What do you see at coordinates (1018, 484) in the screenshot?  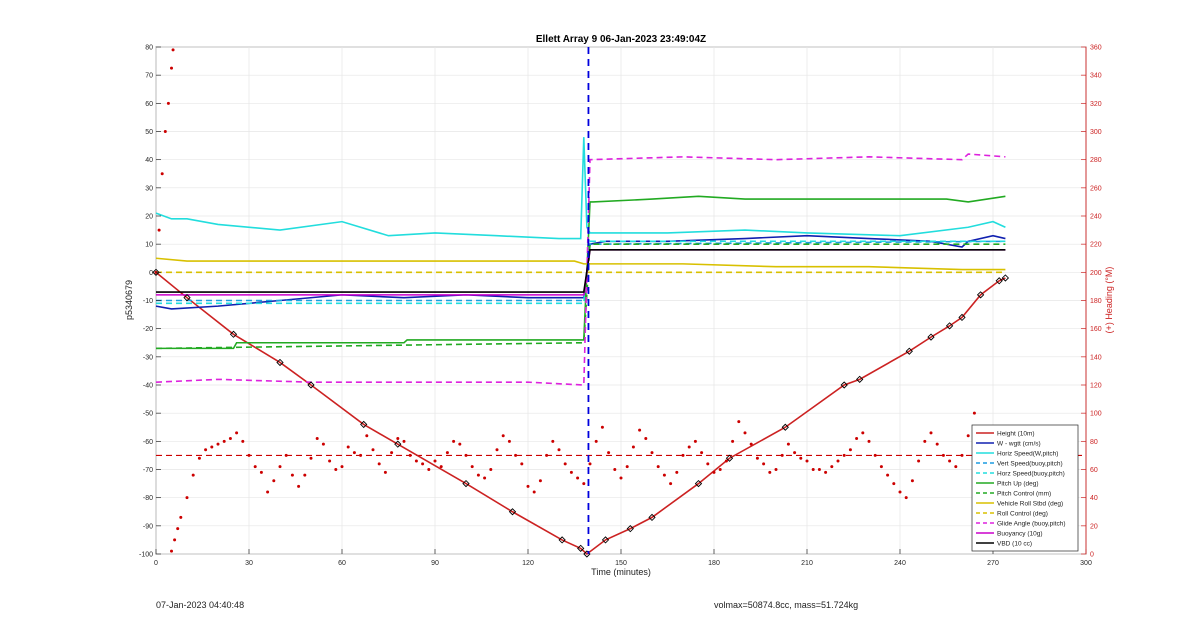 I see `legend-label: Pitch Up (deg)` at bounding box center [1018, 484].